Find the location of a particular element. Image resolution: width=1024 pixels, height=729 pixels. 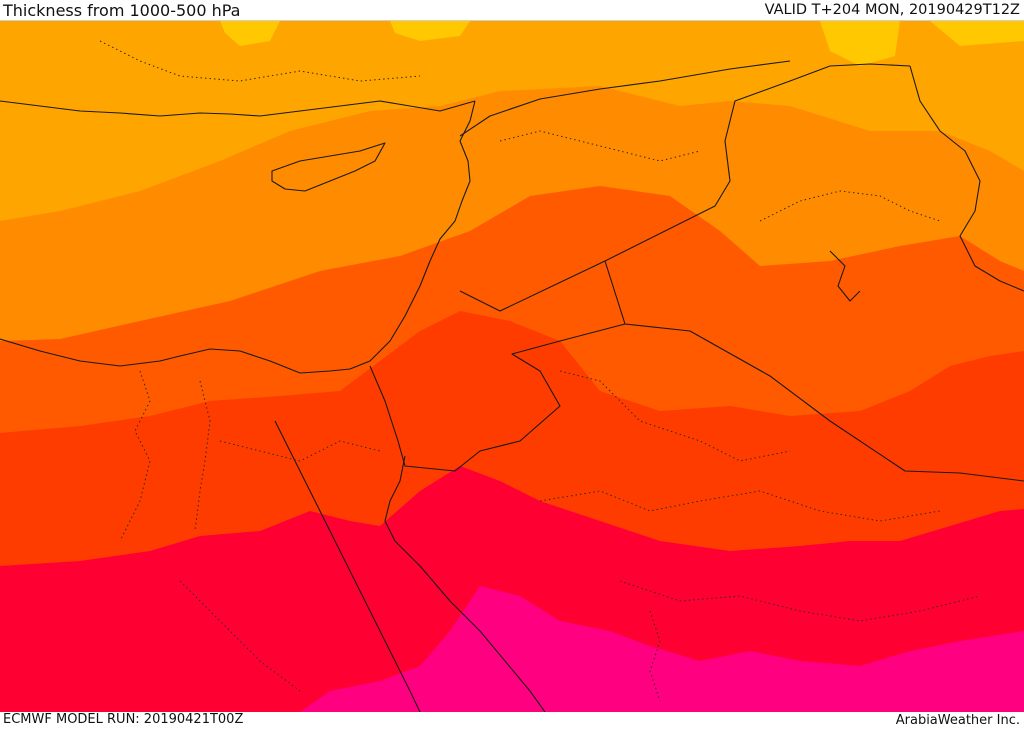

cyprus-outline is located at coordinates (328, 167).